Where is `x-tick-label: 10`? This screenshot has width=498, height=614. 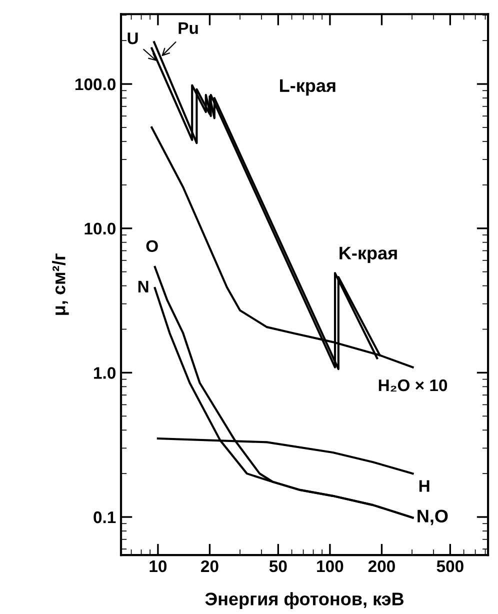
x-tick-label: 10 is located at coordinates (158, 566).